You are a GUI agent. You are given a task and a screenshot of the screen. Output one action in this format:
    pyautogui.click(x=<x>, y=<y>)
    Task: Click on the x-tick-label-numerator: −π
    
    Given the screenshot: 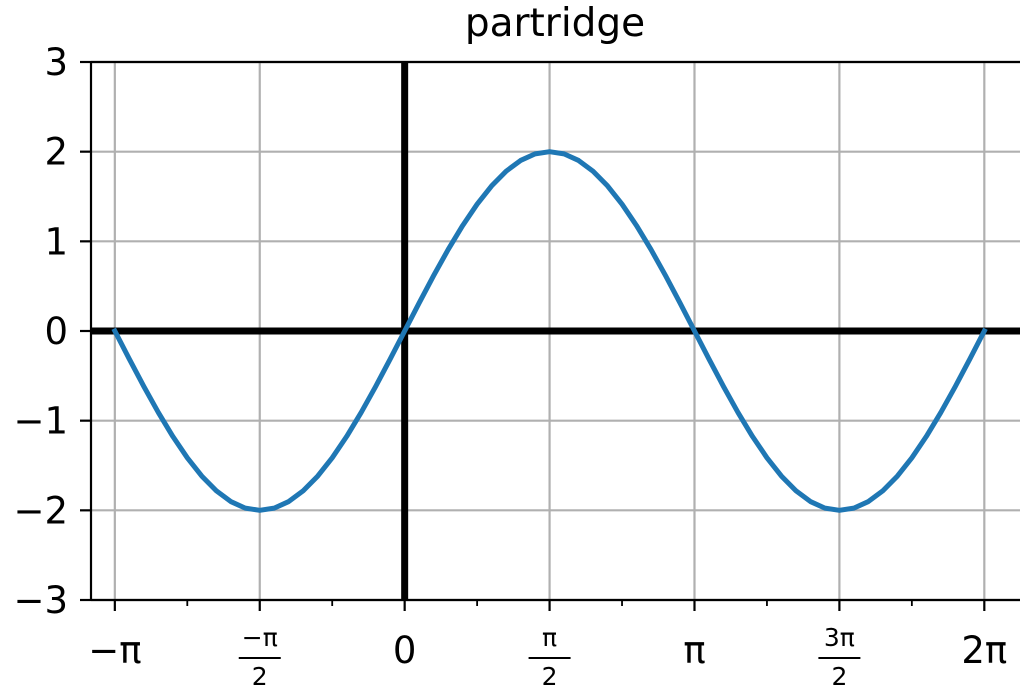 What is the action you would take?
    pyautogui.click(x=260, y=637)
    